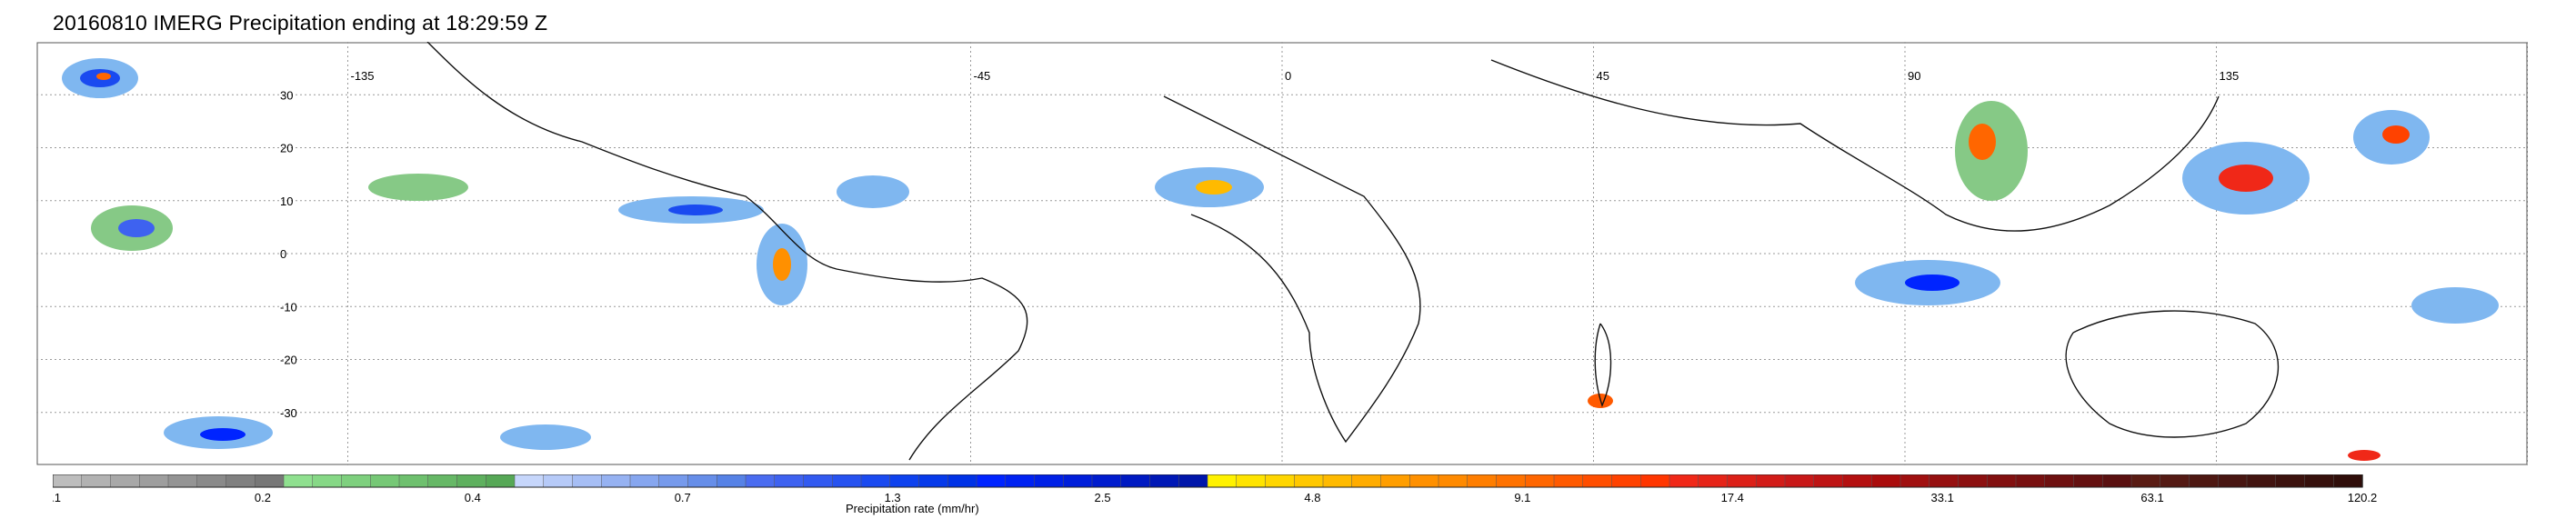 The height and width of the screenshot is (519, 2576). I want to click on lat-tick-label: -20, so click(289, 360).